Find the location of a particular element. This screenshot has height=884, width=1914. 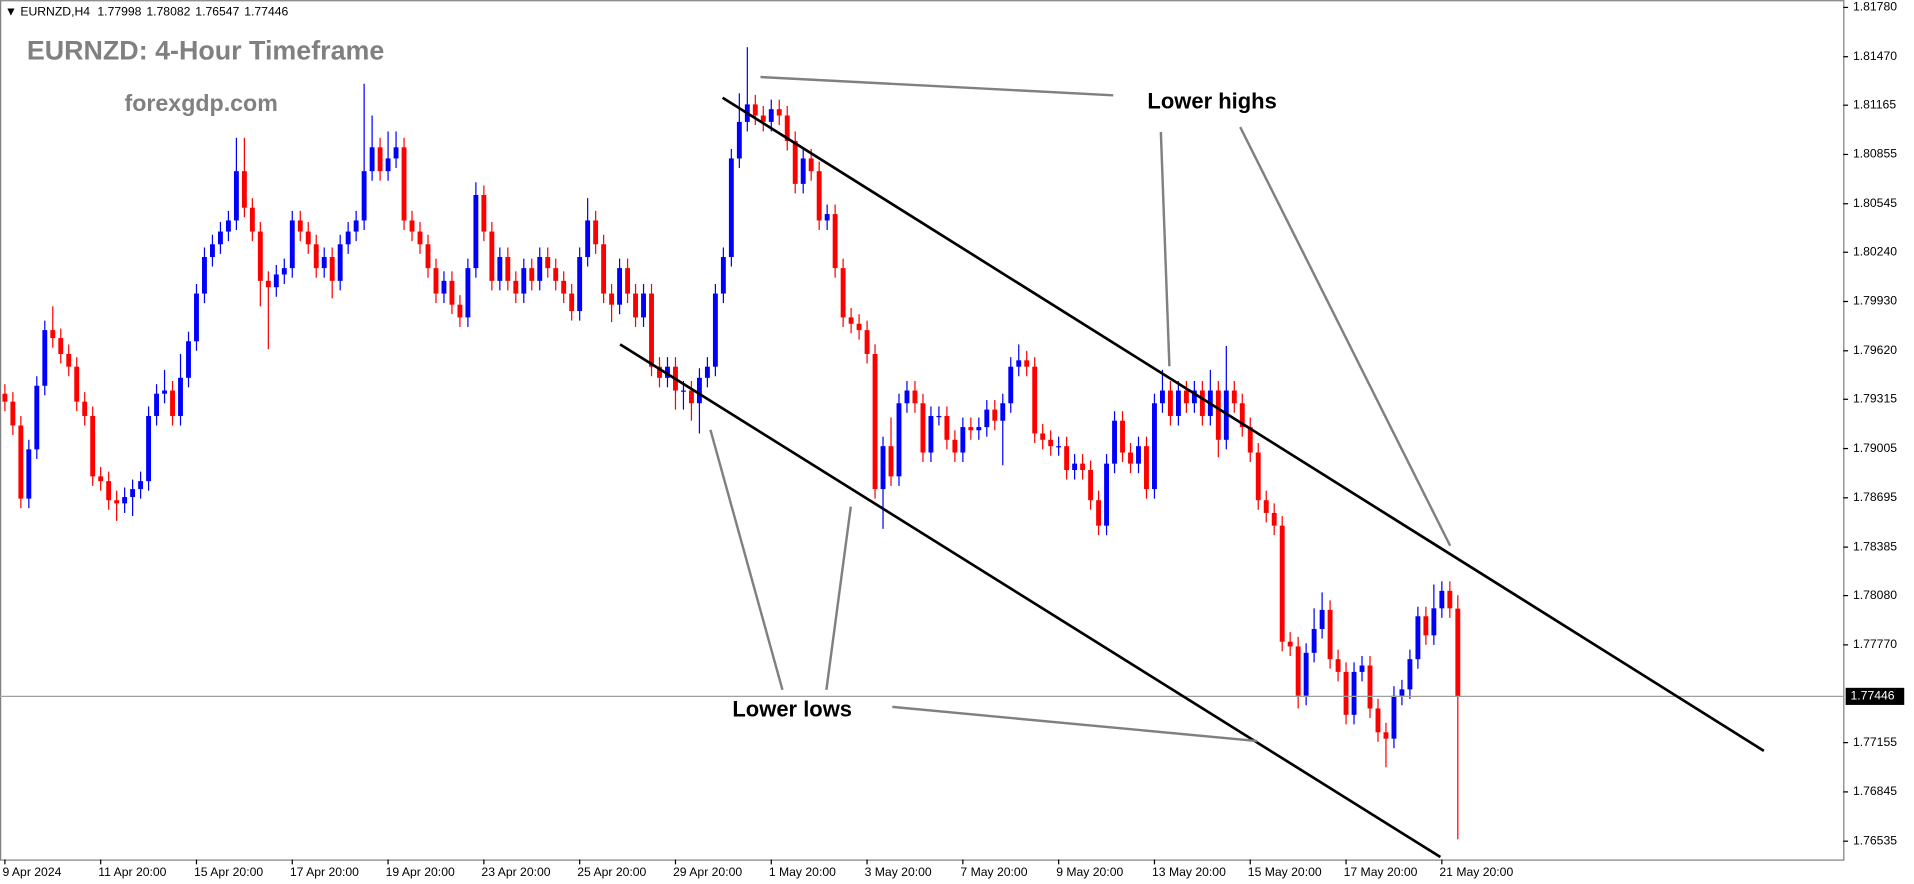

y-tick-label: 1.80545 is located at coordinates (1875, 203).